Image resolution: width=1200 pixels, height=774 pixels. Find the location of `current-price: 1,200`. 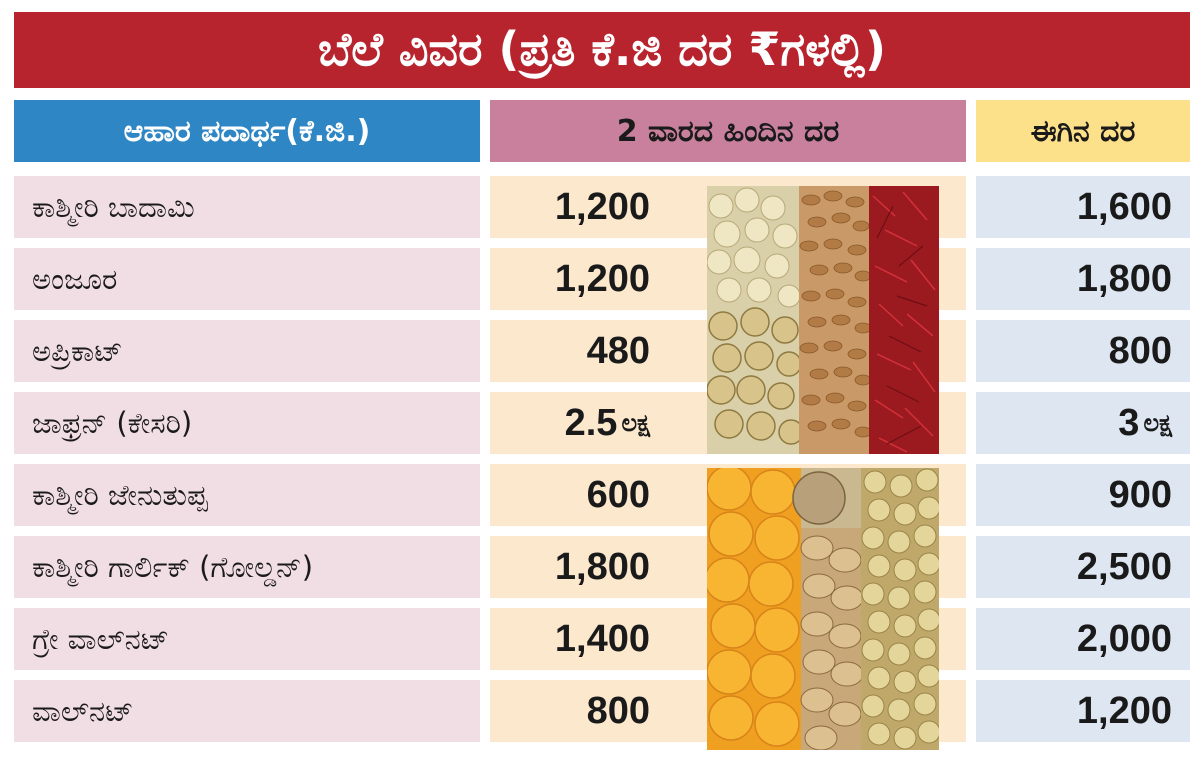

current-price: 1,200 is located at coordinates (1124, 710).